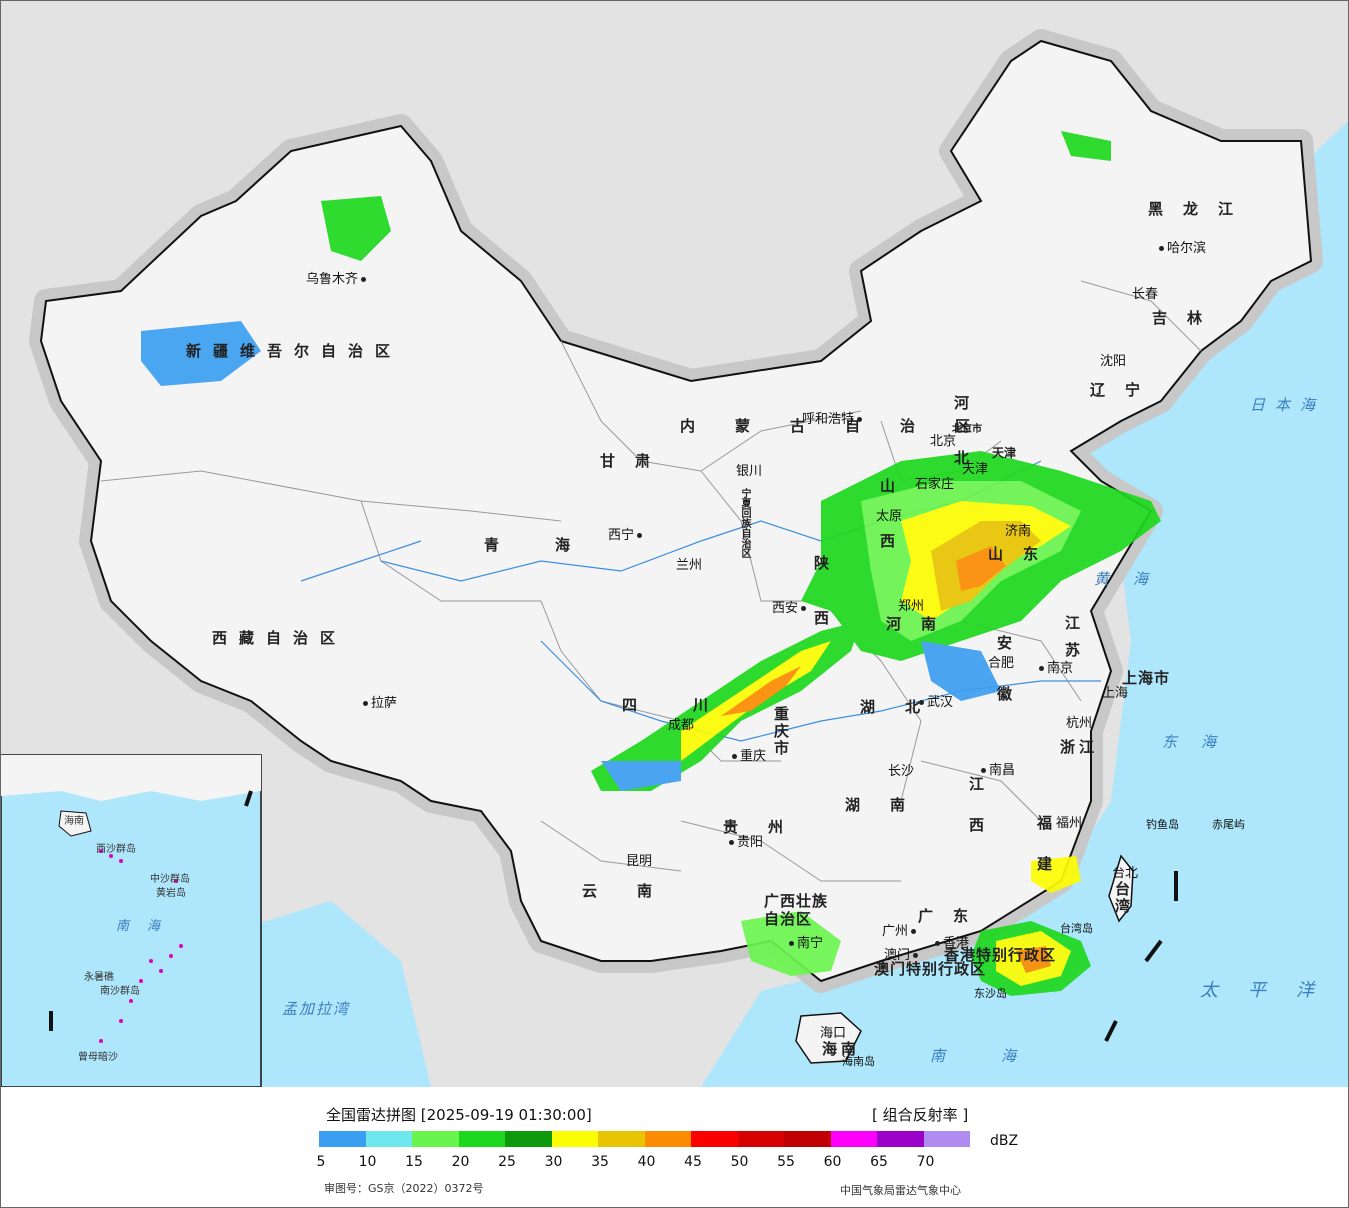 This screenshot has width=1349, height=1208. Describe the element at coordinates (739, 1162) in the screenshot. I see `legend-tick-label: 50` at that location.